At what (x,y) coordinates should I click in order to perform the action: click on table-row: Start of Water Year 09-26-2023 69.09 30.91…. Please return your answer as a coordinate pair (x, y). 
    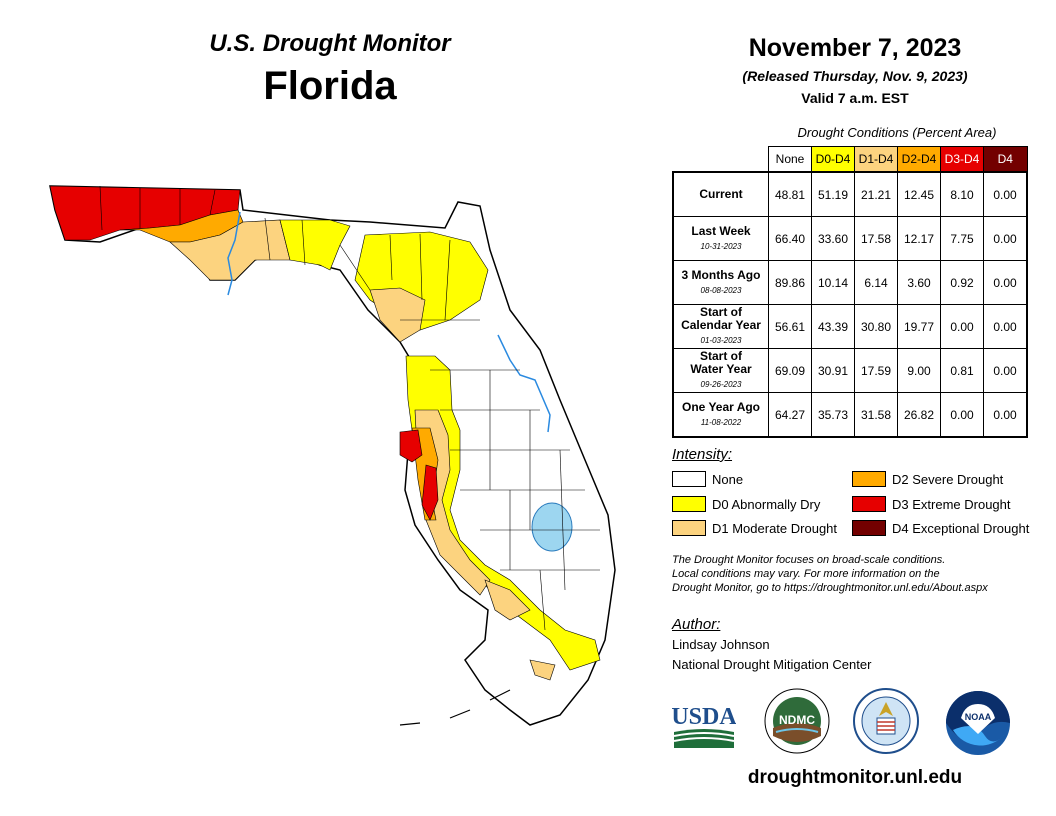
    Looking at the image, I should click on (850, 370).